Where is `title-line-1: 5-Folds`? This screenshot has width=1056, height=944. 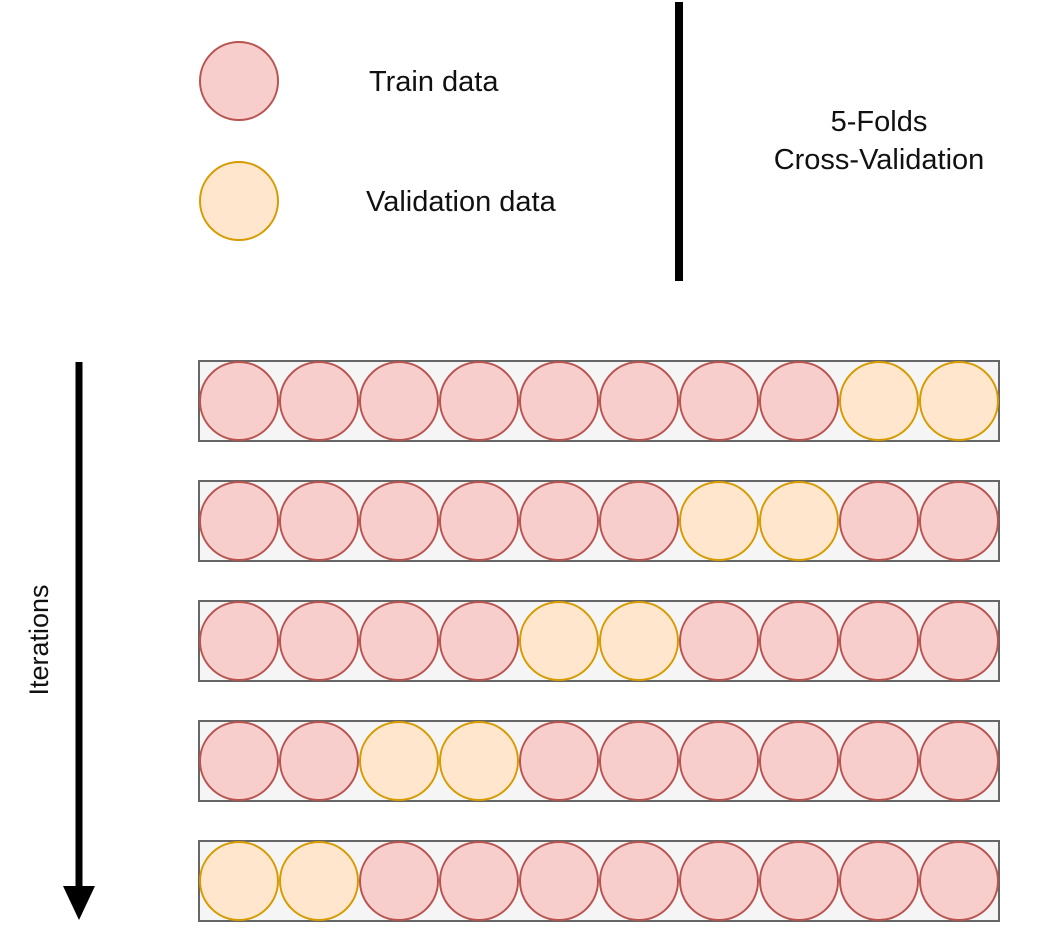 title-line-1: 5-Folds is located at coordinates (879, 122).